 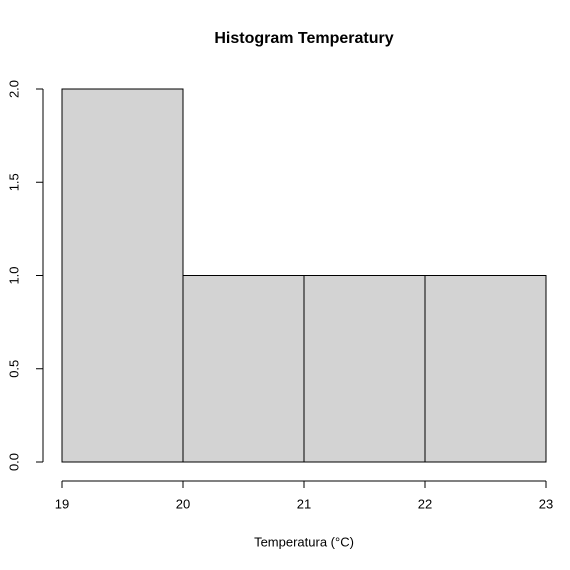 What do you see at coordinates (13, 275) in the screenshot?
I see `y-tick-label: 1.0` at bounding box center [13, 275].